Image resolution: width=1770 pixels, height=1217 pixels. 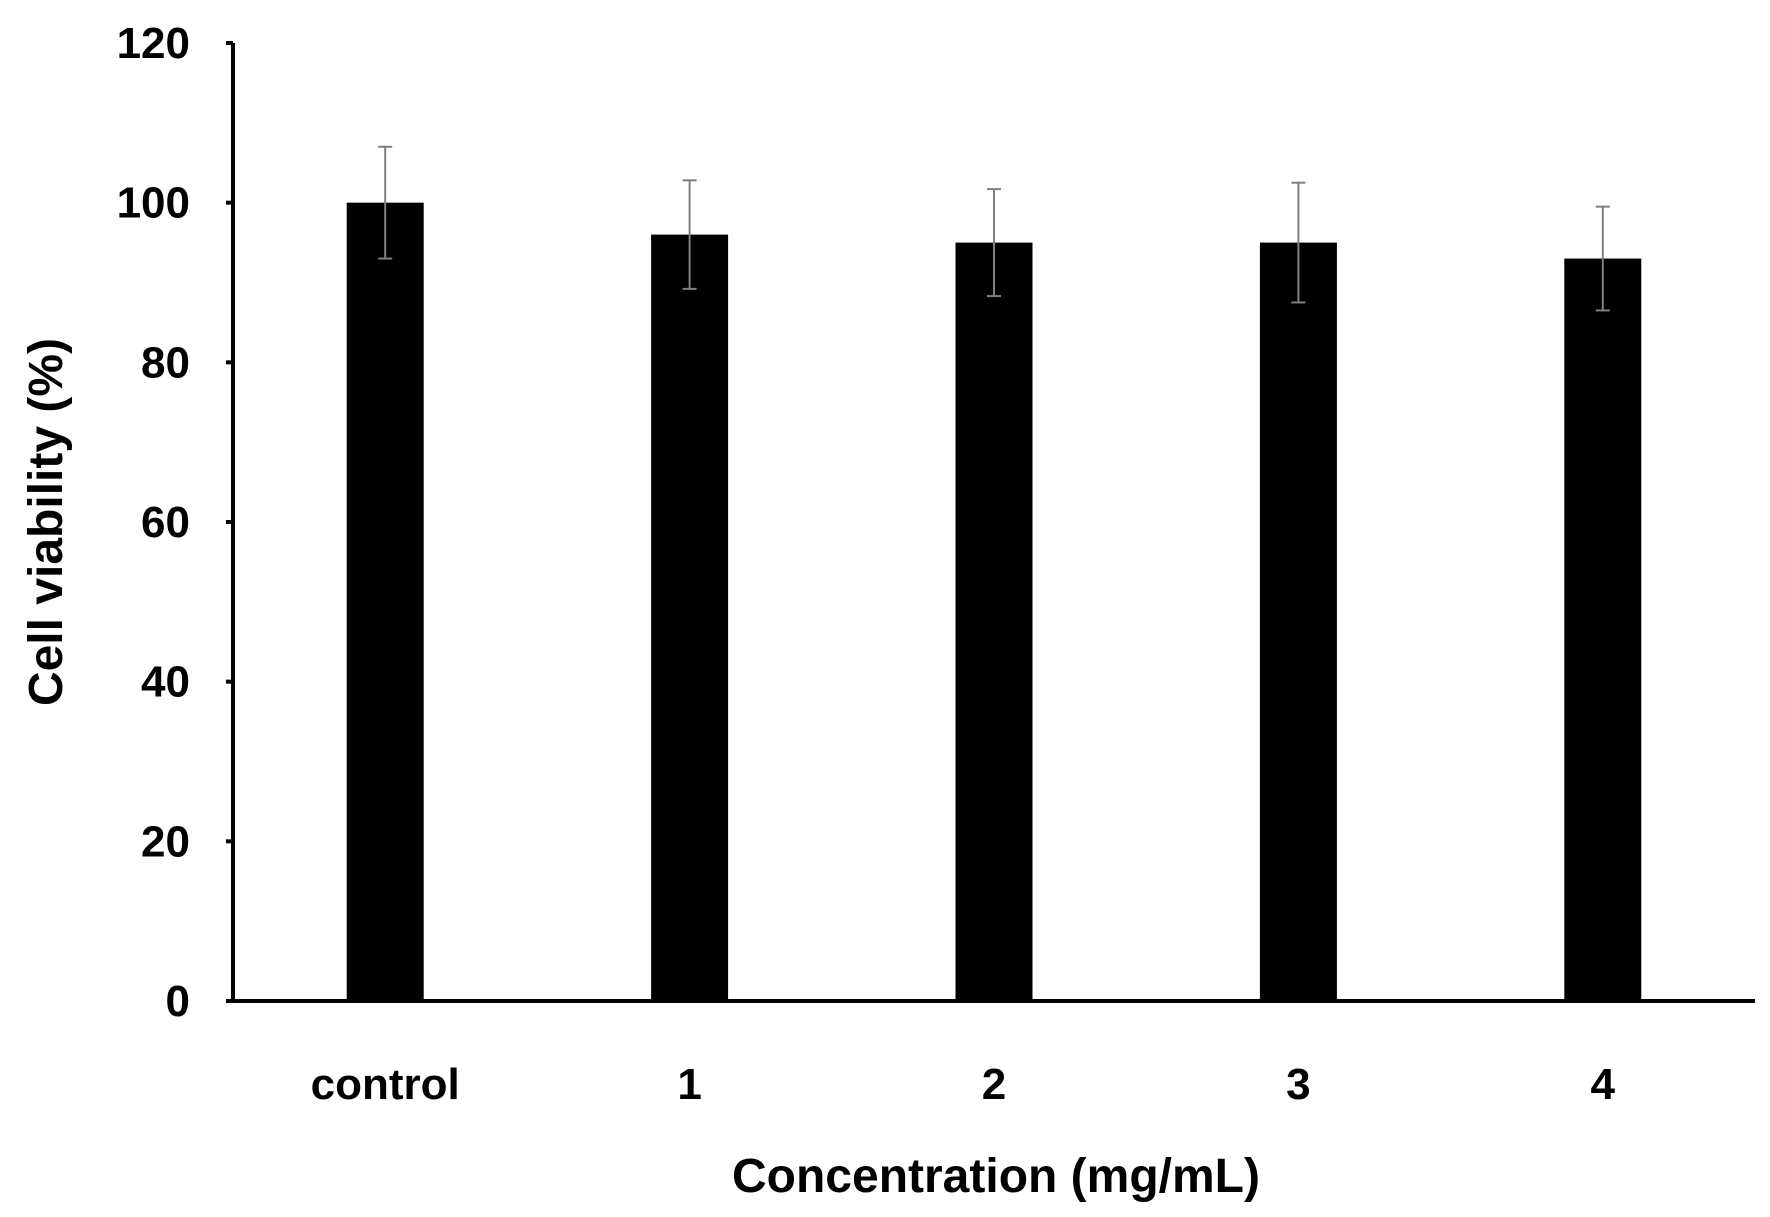 What do you see at coordinates (153, 203) in the screenshot?
I see `y-tick-label-100: 100` at bounding box center [153, 203].